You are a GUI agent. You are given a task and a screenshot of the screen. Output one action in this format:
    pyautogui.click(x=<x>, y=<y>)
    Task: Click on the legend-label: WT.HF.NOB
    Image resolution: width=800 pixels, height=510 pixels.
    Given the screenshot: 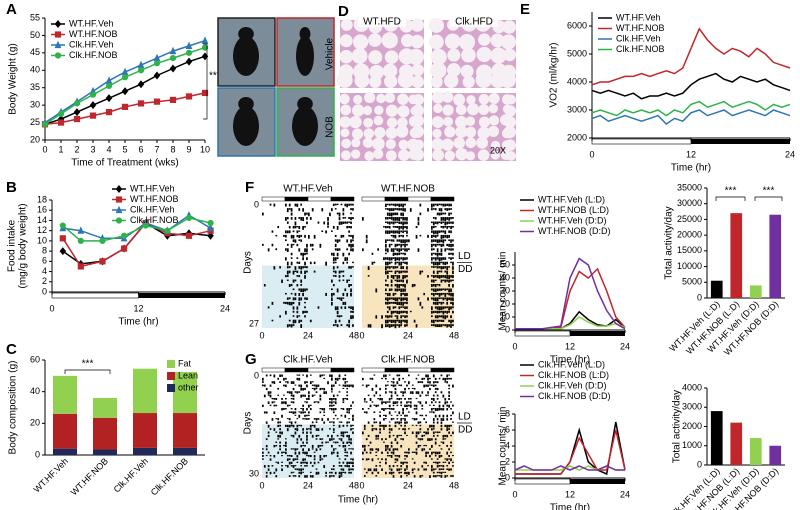 What is the action you would take?
    pyautogui.click(x=640, y=28)
    